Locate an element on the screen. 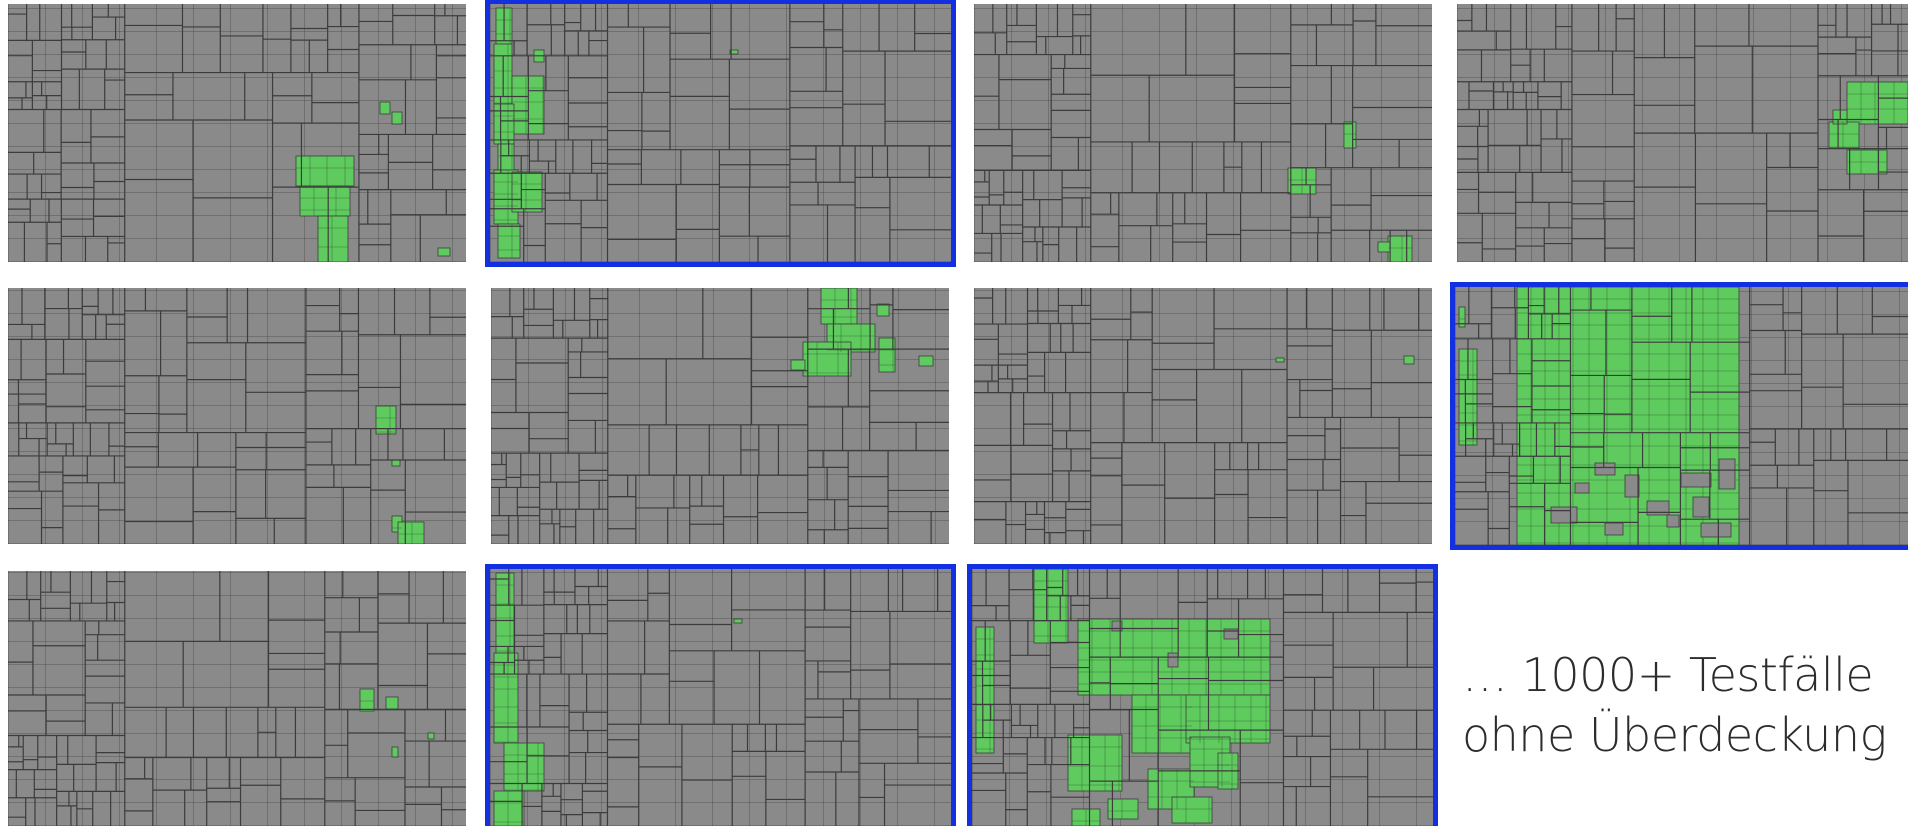  treemap-tile-r1c4 is located at coordinates (1682, 133).